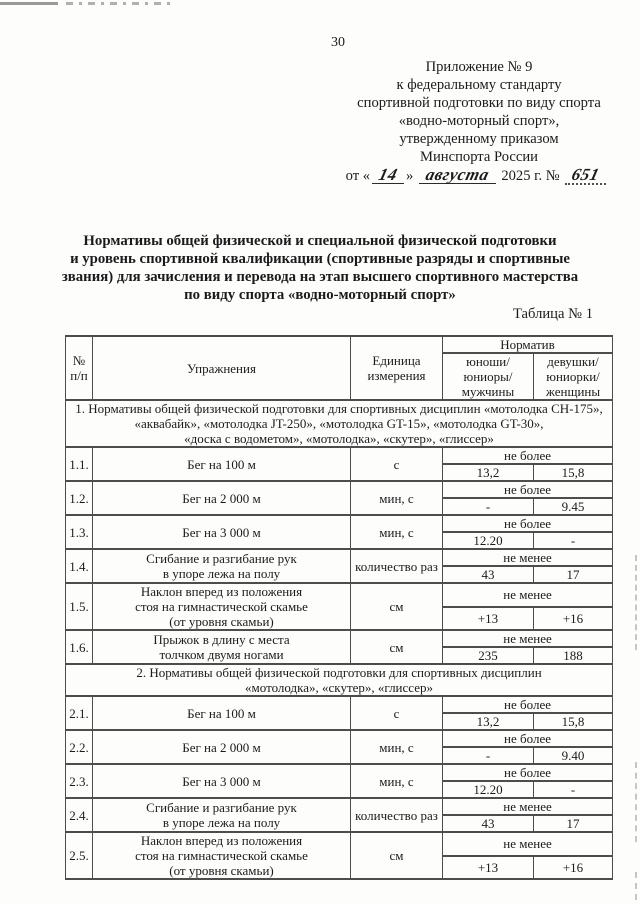 The height and width of the screenshot is (905, 640). I want to click on handwritten-month: августа, so click(457, 174).